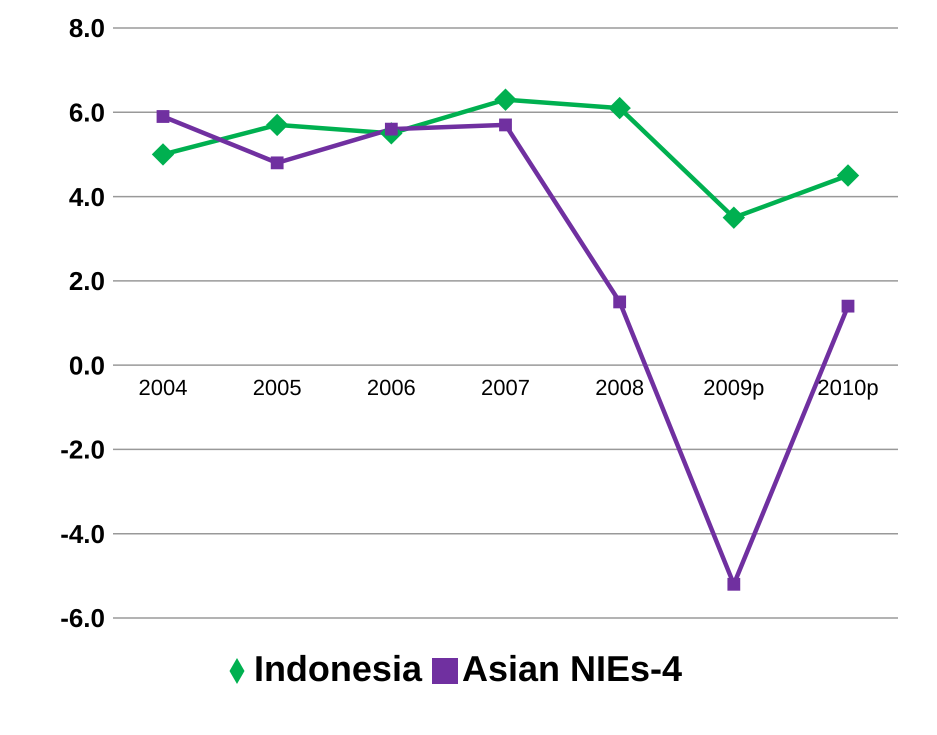  What do you see at coordinates (82, 449) in the screenshot?
I see `y-tick-label: -2.0` at bounding box center [82, 449].